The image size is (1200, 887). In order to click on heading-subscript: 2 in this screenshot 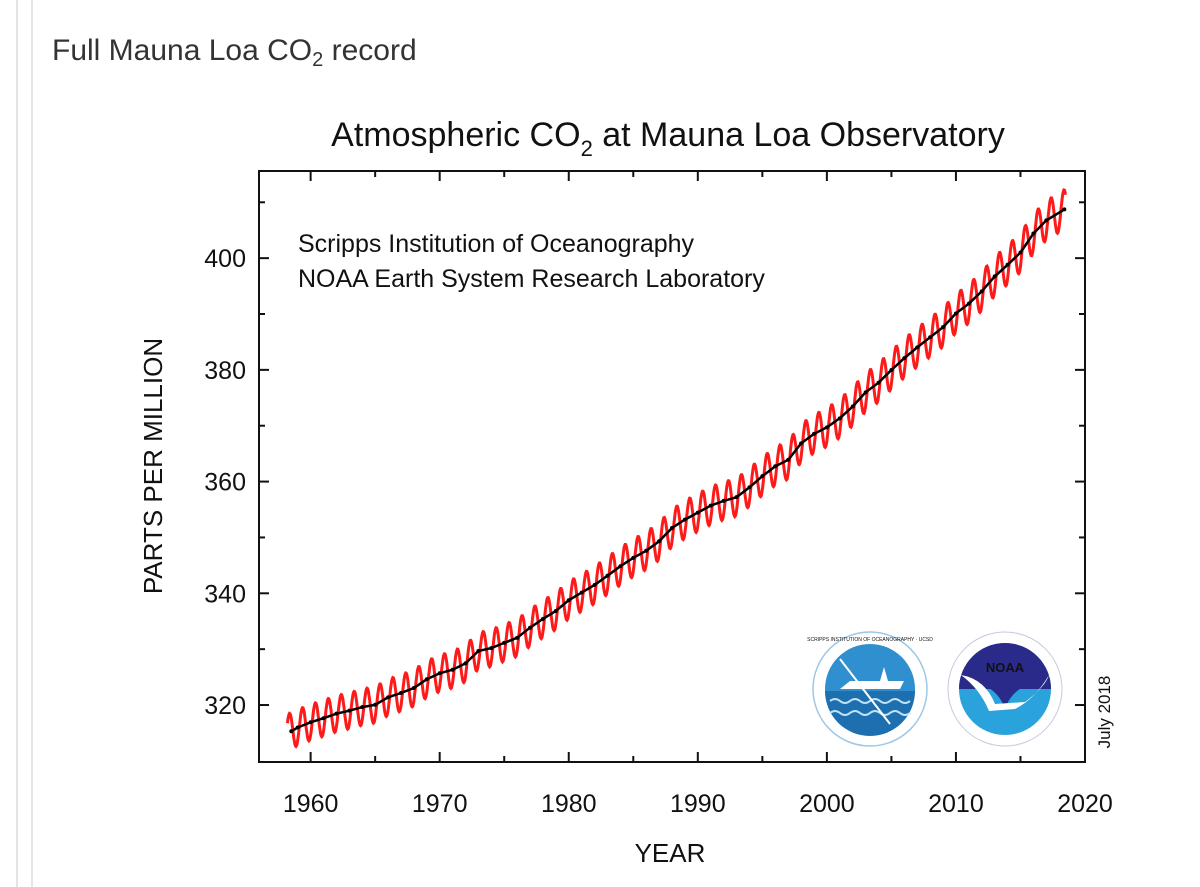, I will do `click(318, 60)`.